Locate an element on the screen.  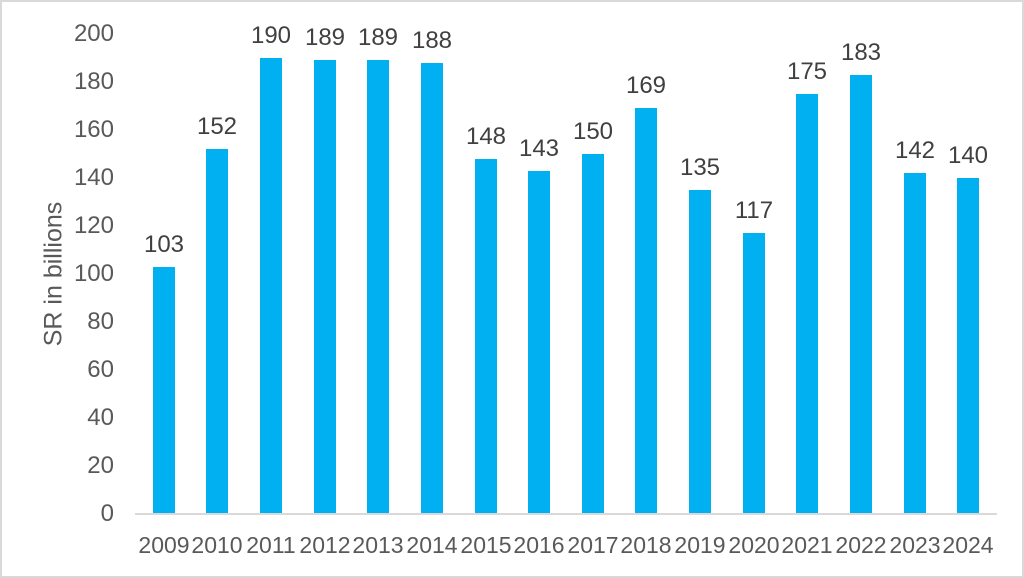
data-label-2023: 142 is located at coordinates (915, 150).